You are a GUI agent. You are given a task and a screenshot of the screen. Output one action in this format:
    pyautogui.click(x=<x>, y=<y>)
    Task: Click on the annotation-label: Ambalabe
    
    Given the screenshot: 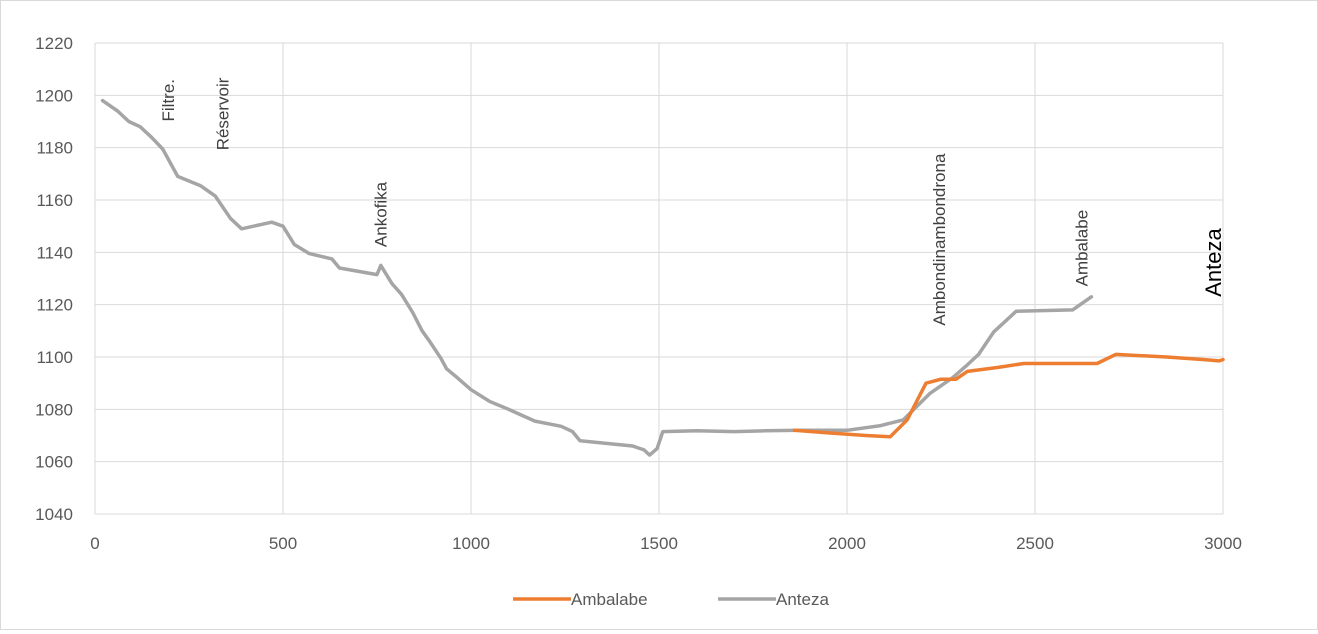 What is the action you would take?
    pyautogui.click(x=1082, y=248)
    